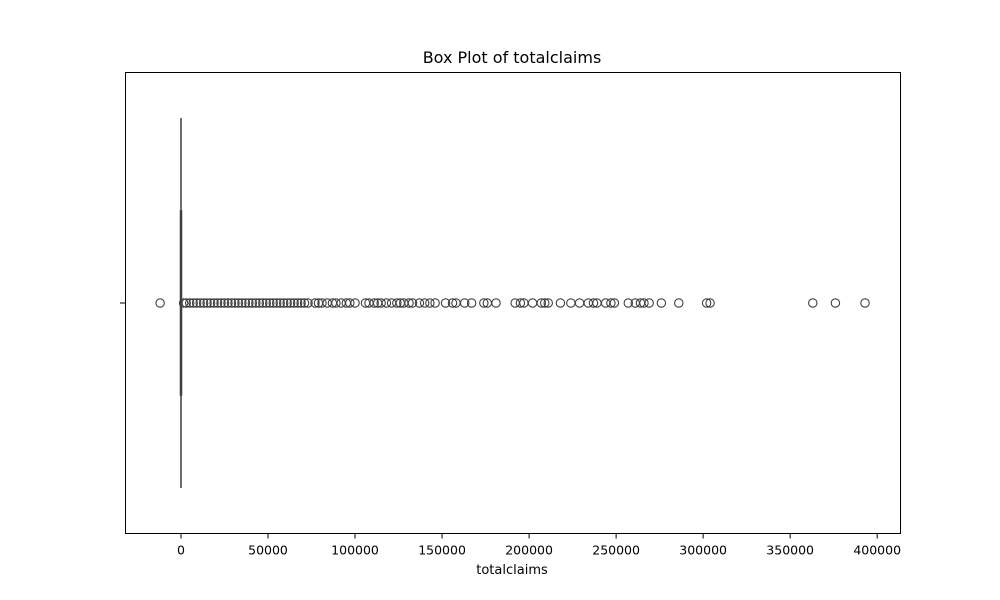 Image resolution: width=1000 pixels, height=600 pixels. Describe the element at coordinates (790, 550) in the screenshot. I see `x-tick-label: 350000` at that location.